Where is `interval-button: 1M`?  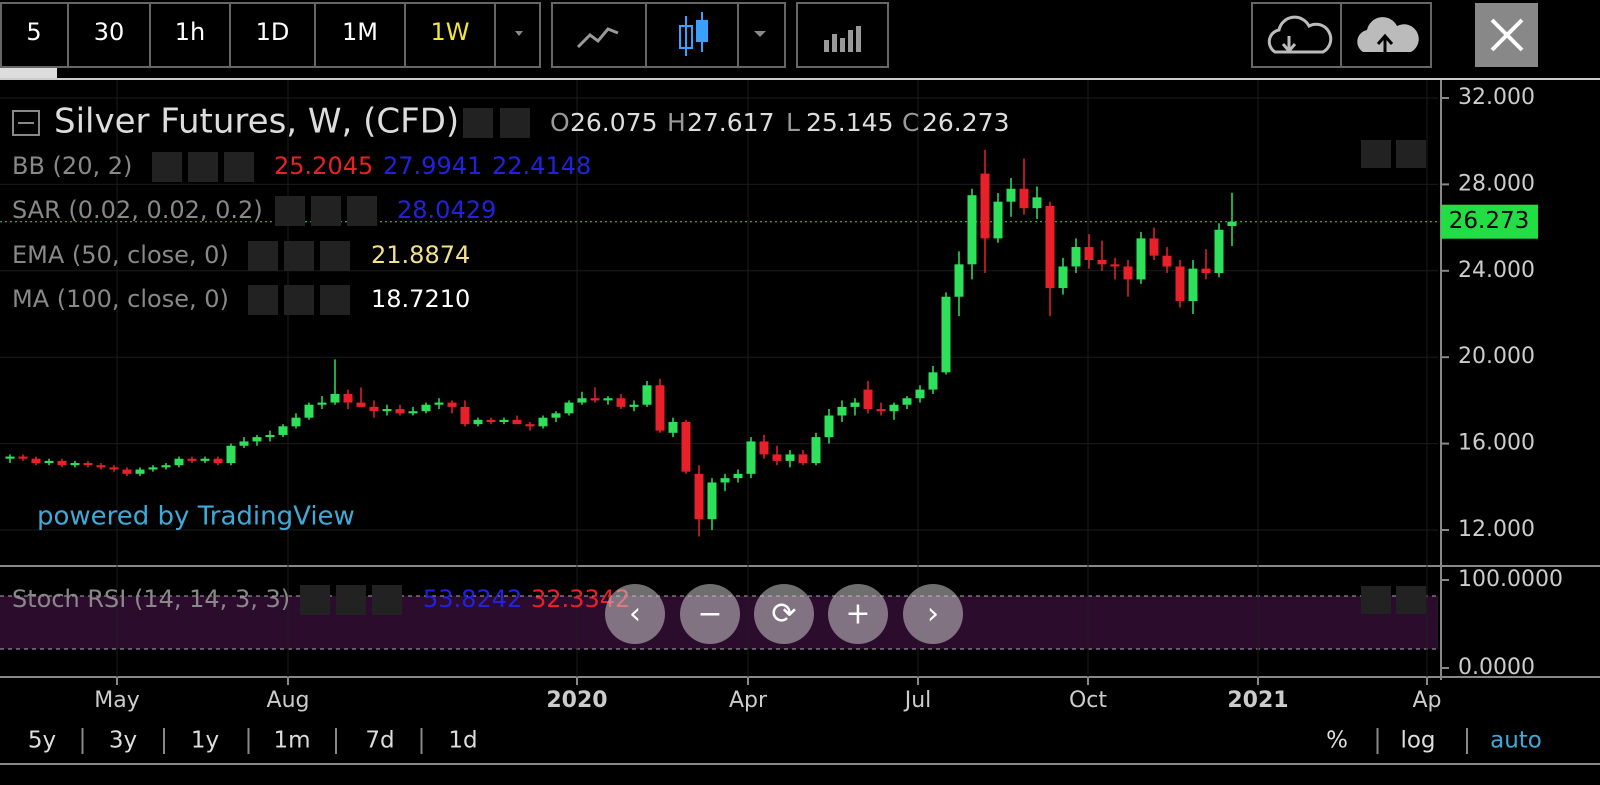 interval-button: 1M is located at coordinates (360, 32).